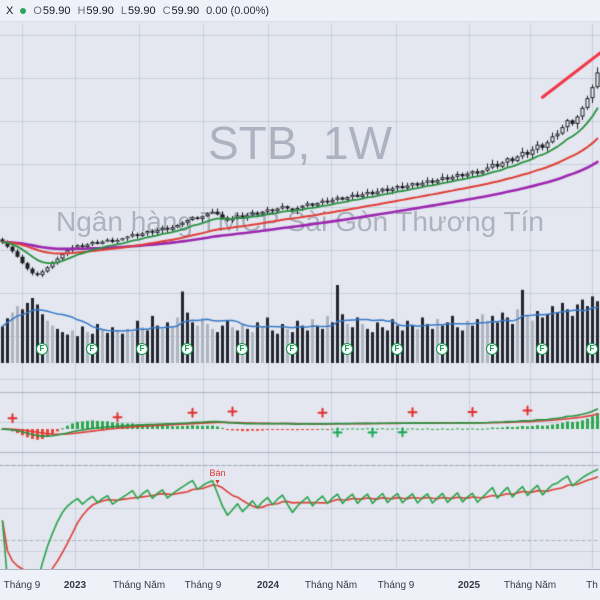  What do you see at coordinates (56, 10) in the screenshot?
I see `open-value: 59.90` at bounding box center [56, 10].